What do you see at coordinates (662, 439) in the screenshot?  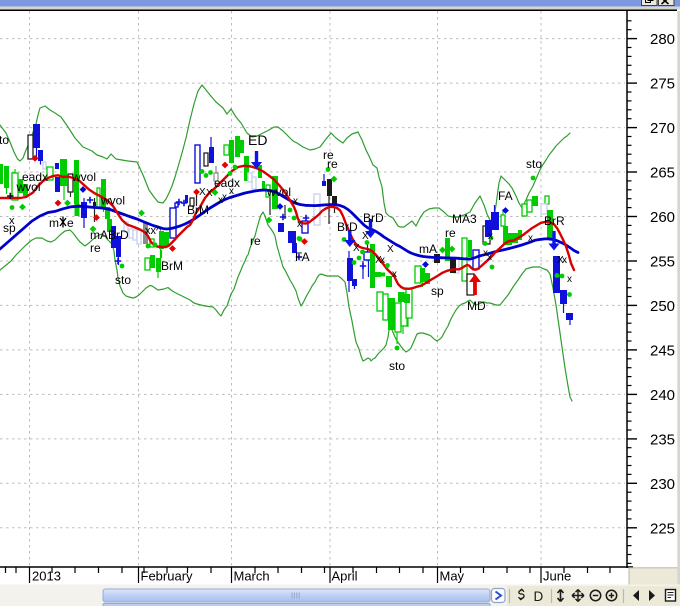 I see `svg-text: 235` at bounding box center [662, 439].